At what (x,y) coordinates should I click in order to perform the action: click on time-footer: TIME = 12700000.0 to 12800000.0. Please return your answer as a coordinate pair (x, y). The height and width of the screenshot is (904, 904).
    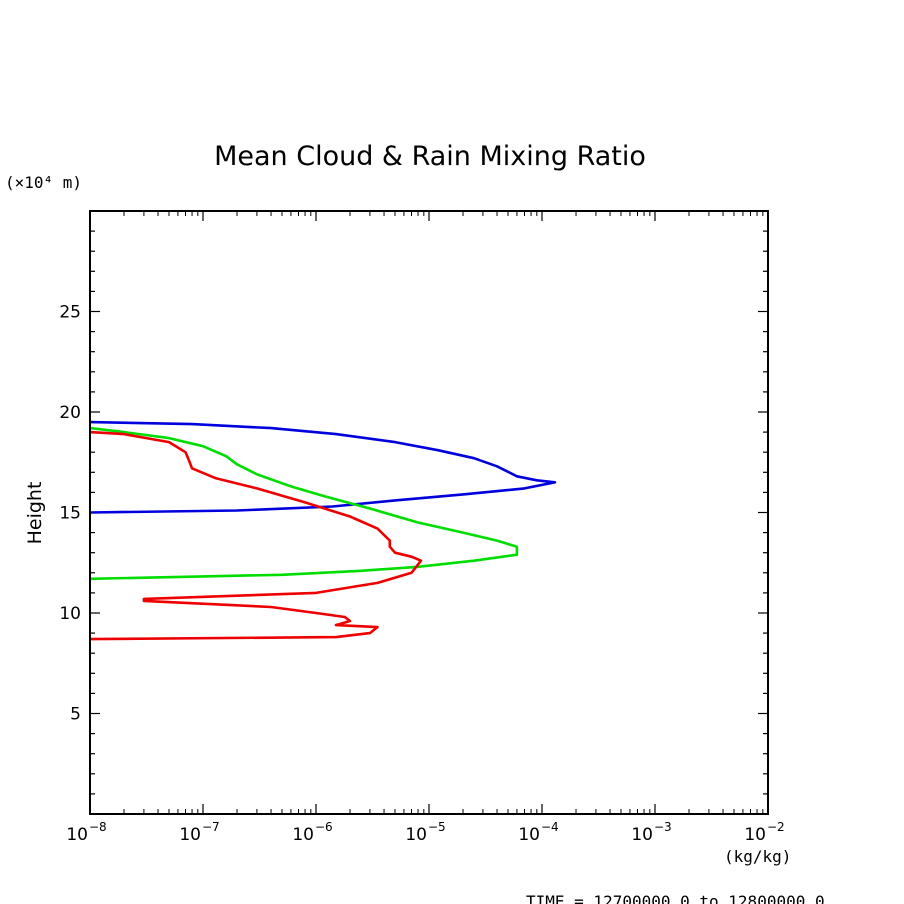
    Looking at the image, I should click on (675, 898).